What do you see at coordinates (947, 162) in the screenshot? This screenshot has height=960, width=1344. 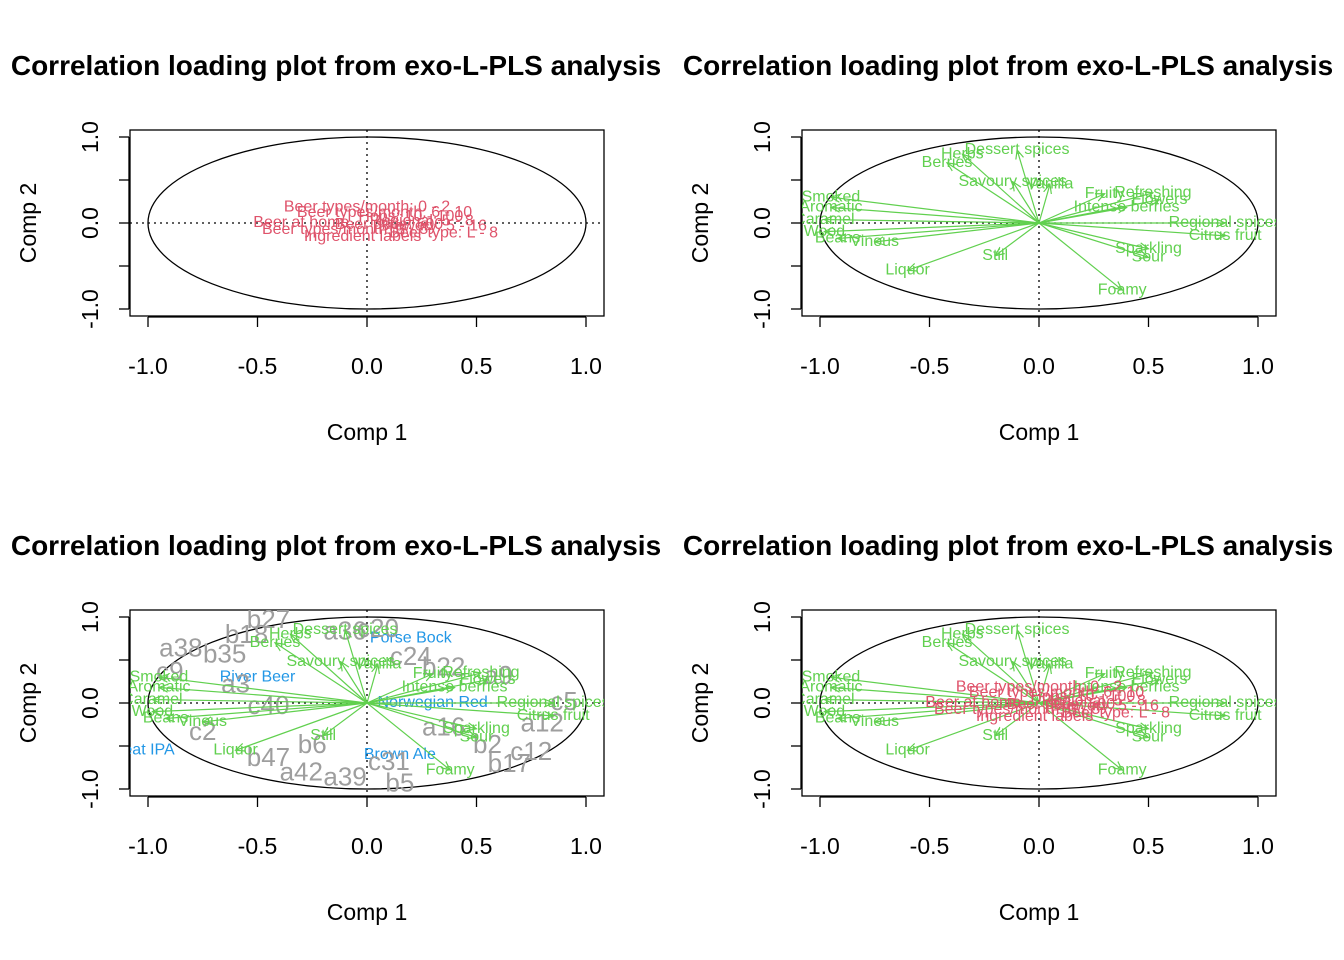 I see `point-label: Berries` at bounding box center [947, 162].